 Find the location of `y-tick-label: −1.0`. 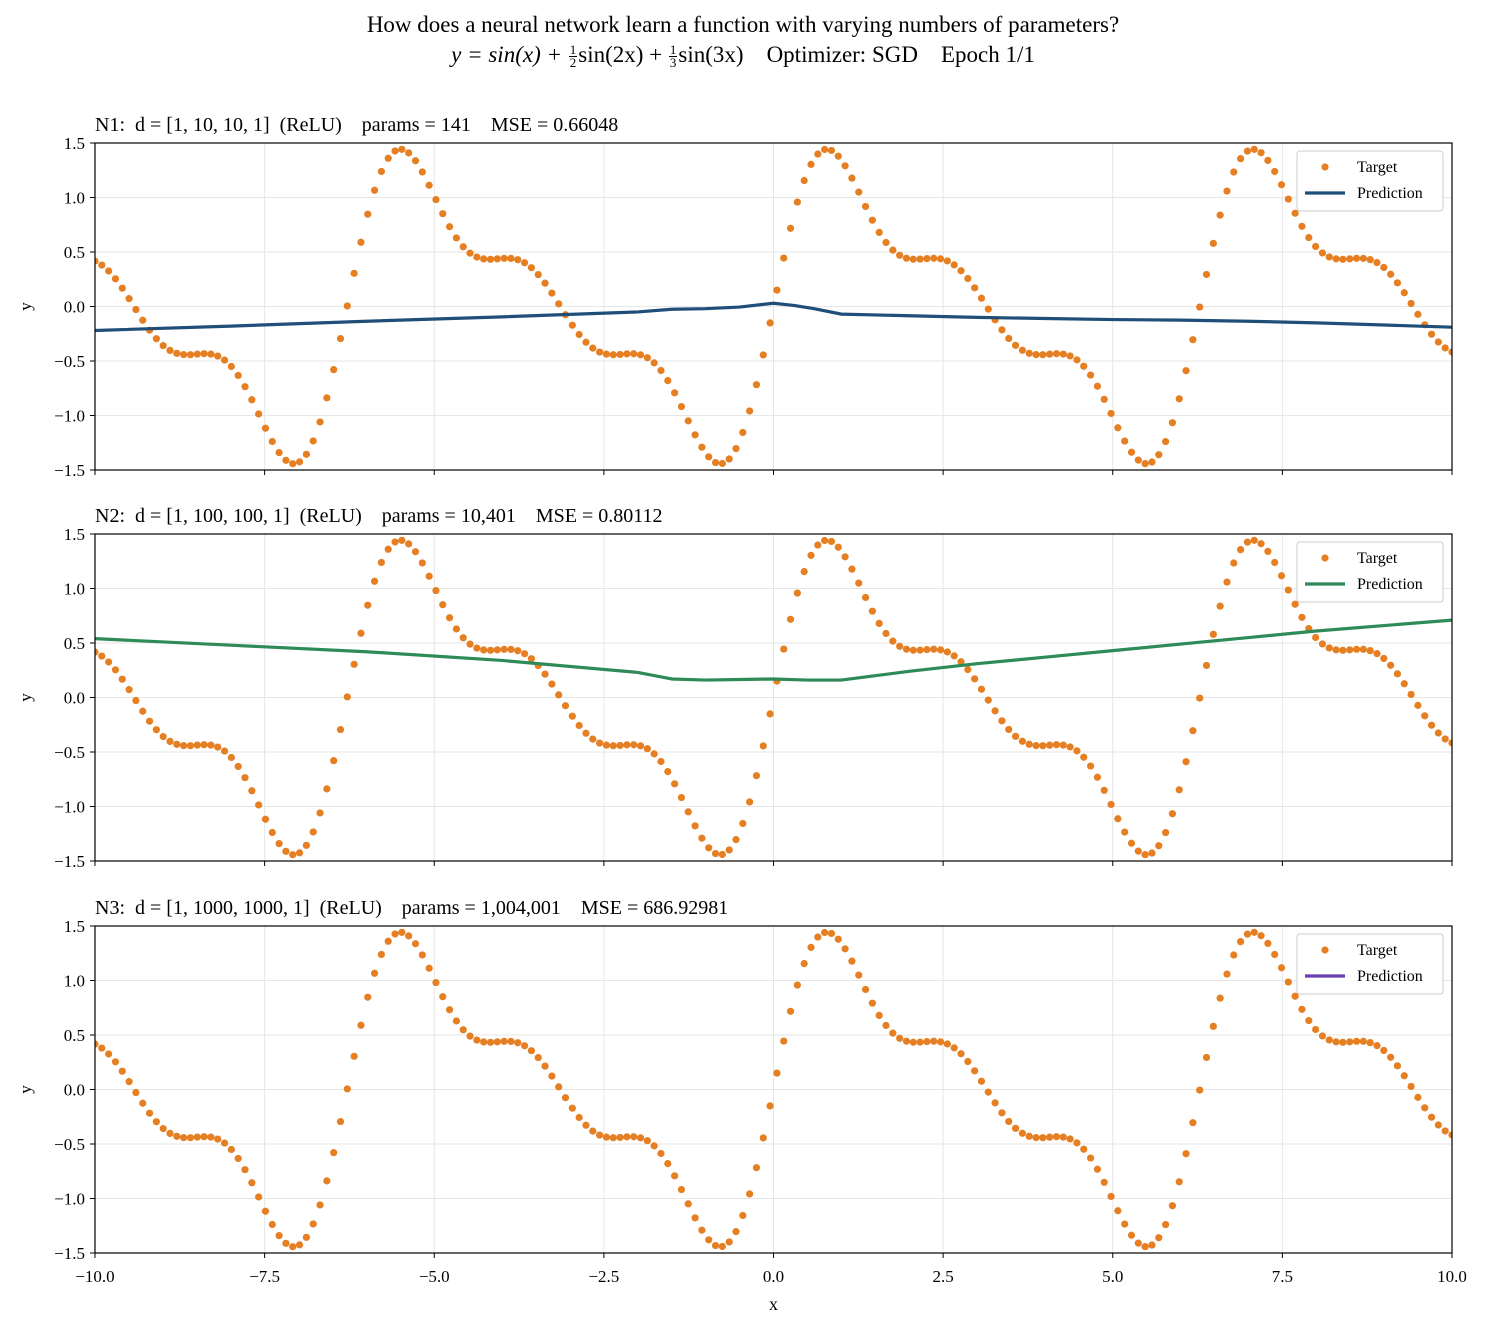

y-tick-label: −1.0 is located at coordinates (69, 807).